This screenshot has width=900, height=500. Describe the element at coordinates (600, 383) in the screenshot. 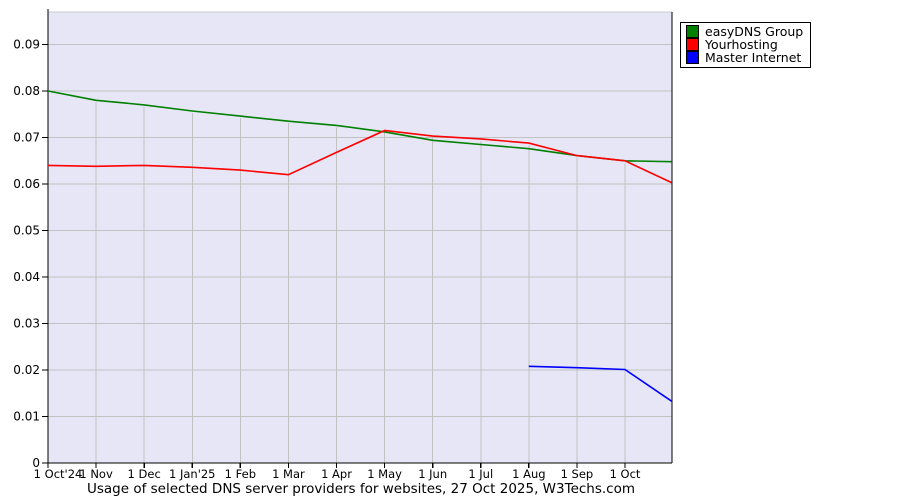

I see `series-line-master-internet` at that location.